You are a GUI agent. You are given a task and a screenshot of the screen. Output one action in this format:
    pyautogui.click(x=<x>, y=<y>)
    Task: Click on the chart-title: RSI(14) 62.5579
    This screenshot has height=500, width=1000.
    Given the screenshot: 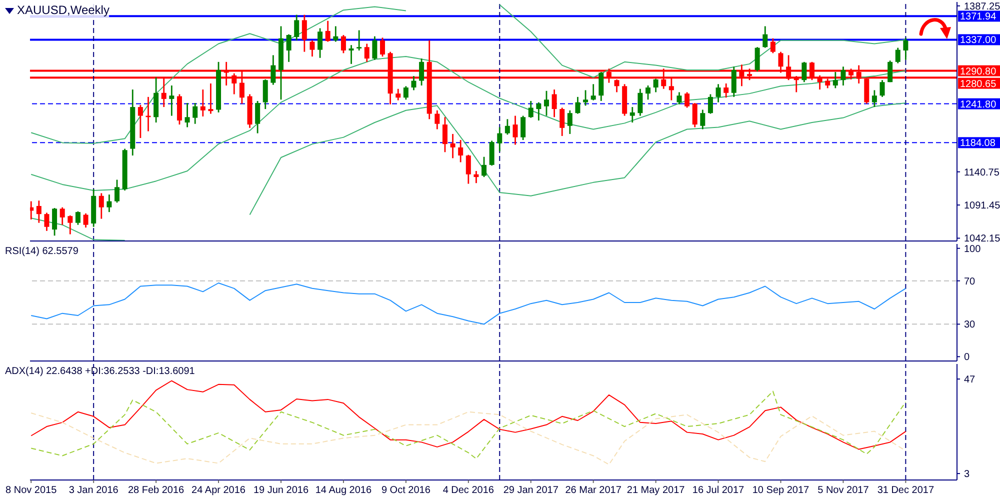 What is the action you would take?
    pyautogui.click(x=41, y=251)
    